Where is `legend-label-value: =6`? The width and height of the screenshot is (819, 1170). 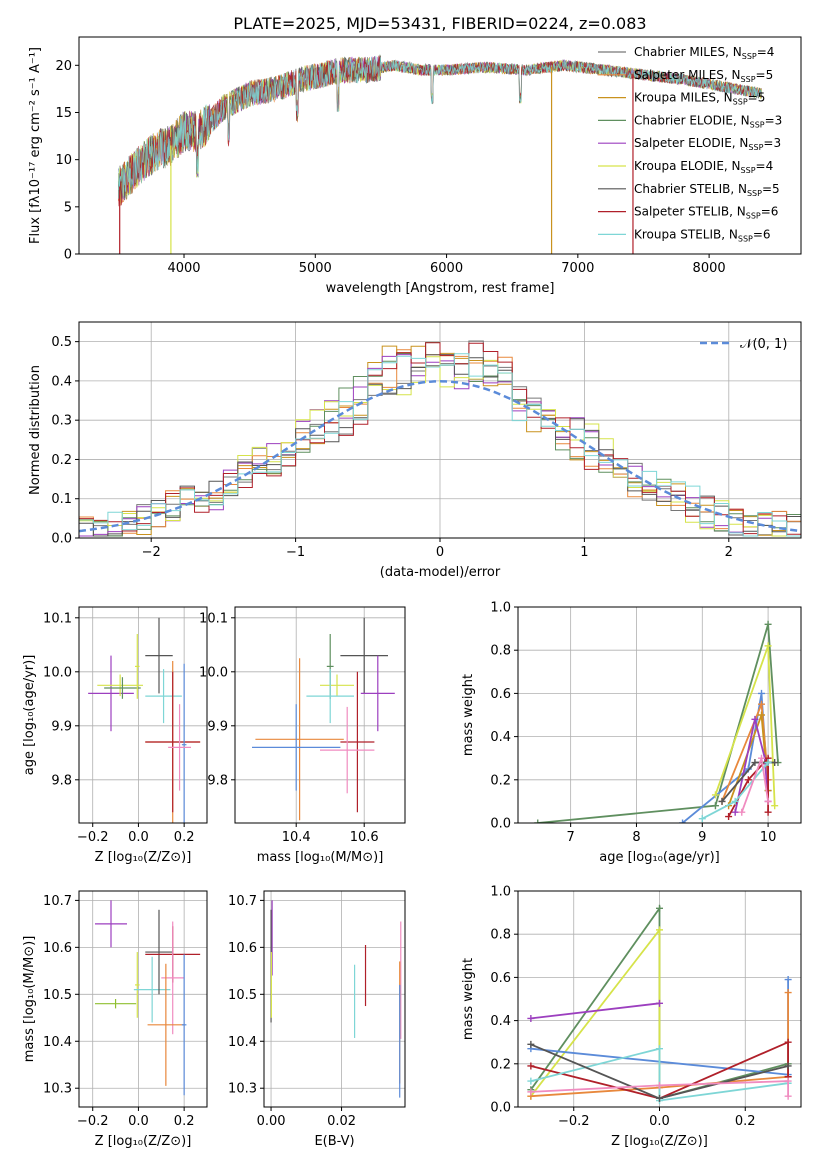
legend-label-value: =6 is located at coordinates (762, 234).